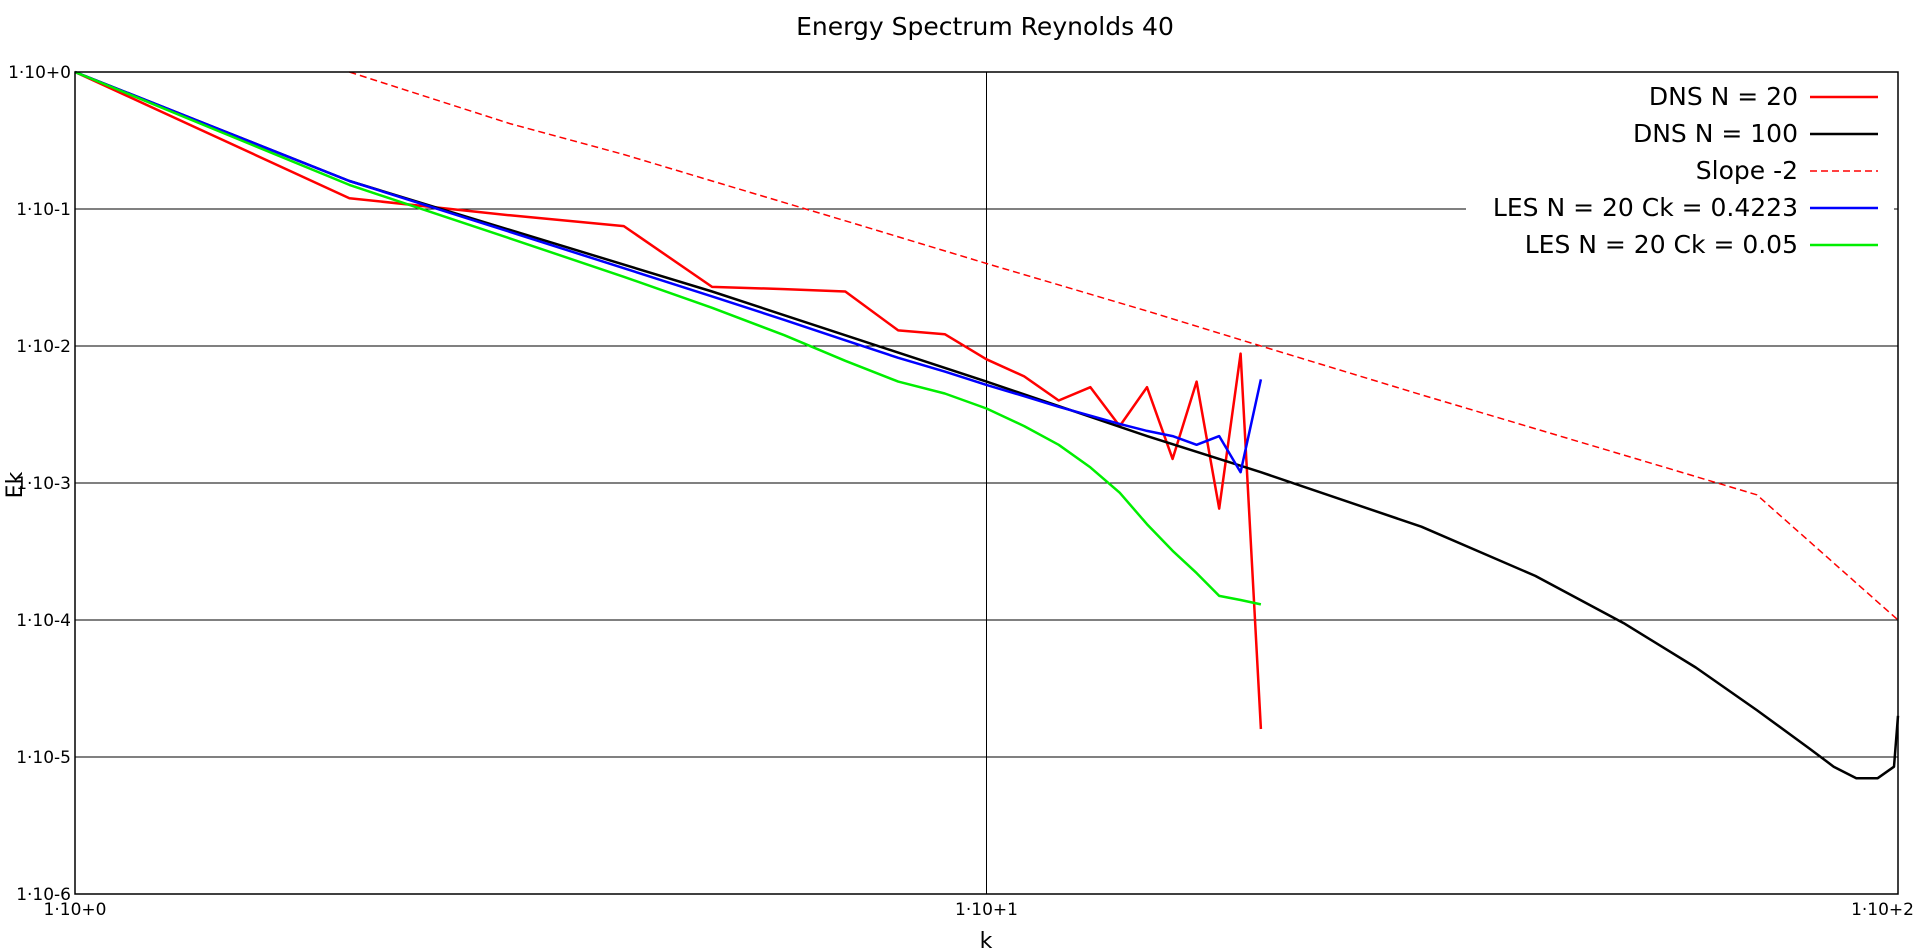 The width and height of the screenshot is (1916, 950). I want to click on y-tick-label: 1·10-3, so click(43, 484).